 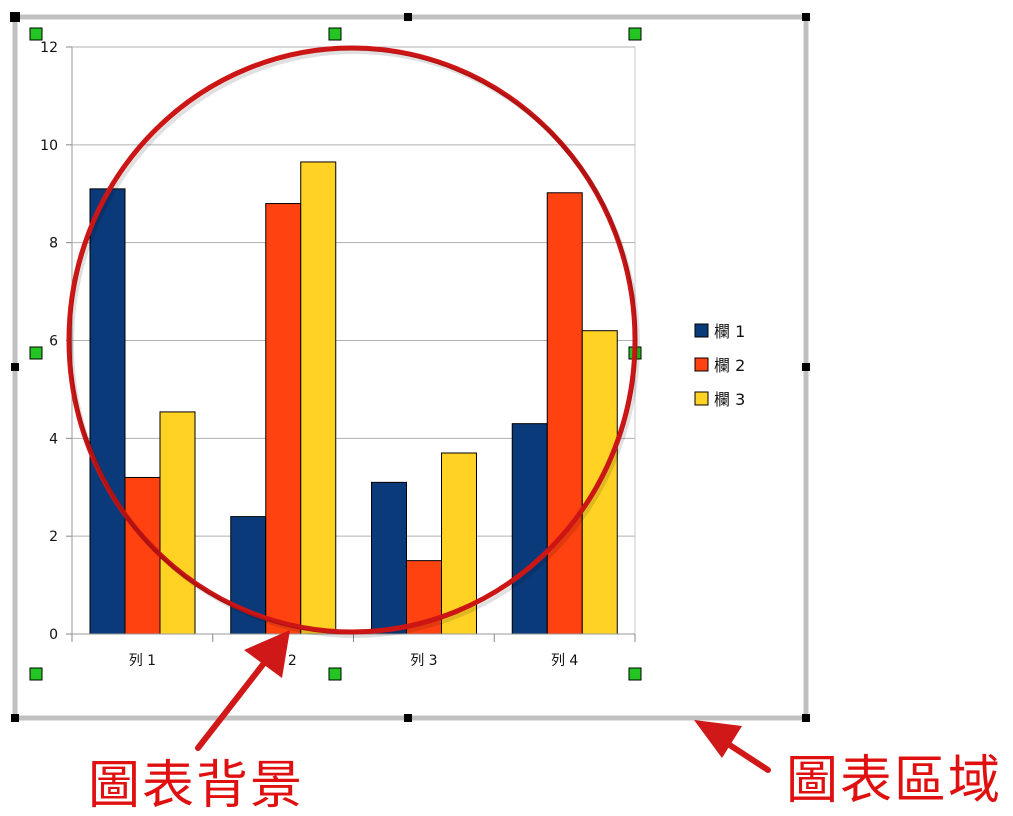 I want to click on y-tick-label: 6, so click(x=53, y=342).